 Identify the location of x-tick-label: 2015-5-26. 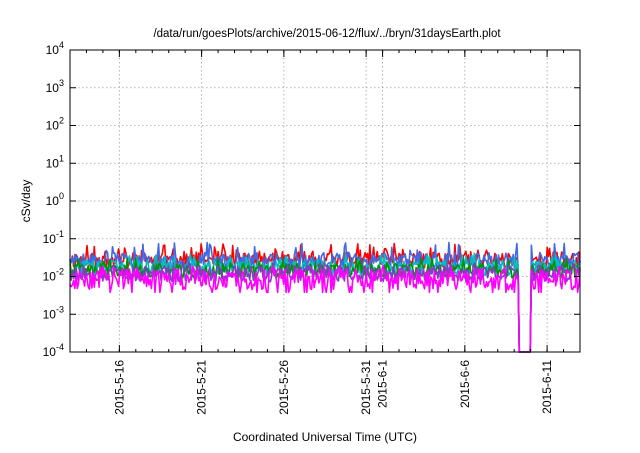
(284, 387).